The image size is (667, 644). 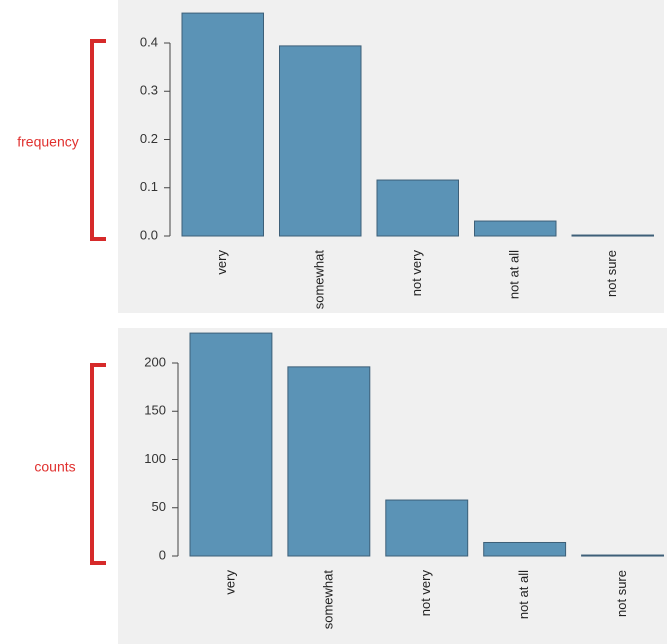 I want to click on y-tick-label: 50, so click(x=159, y=506).